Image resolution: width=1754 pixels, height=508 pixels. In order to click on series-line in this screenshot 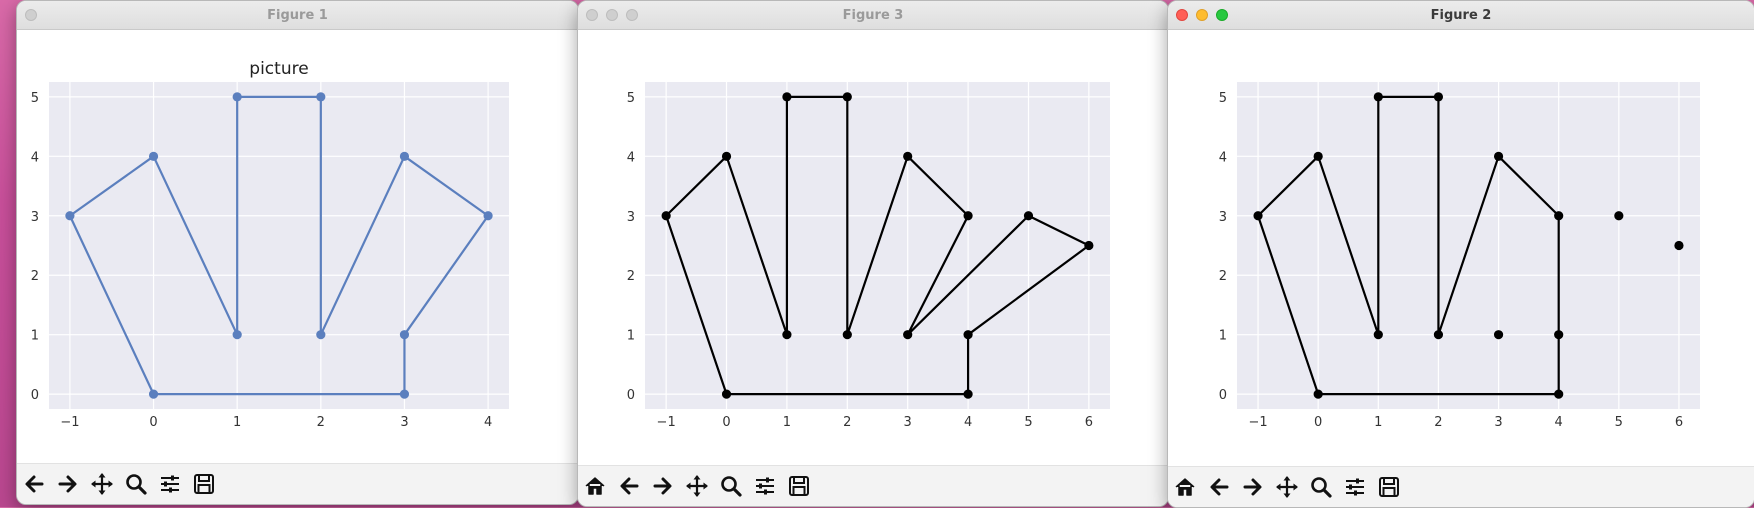, I will do `click(1408, 245)`.